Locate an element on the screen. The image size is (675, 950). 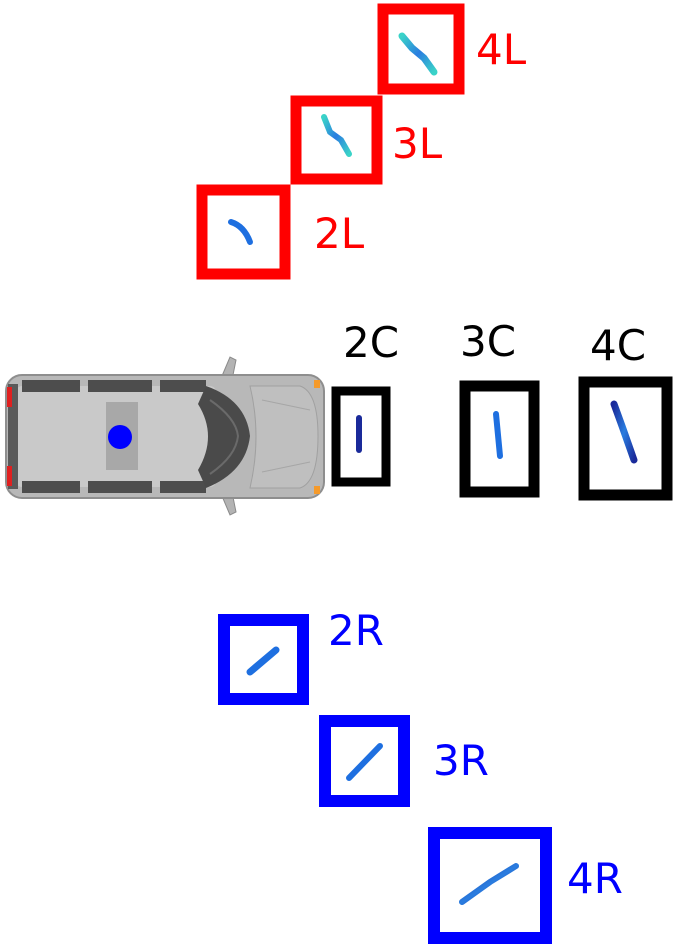
sensor-marker is located at coordinates (120, 437).